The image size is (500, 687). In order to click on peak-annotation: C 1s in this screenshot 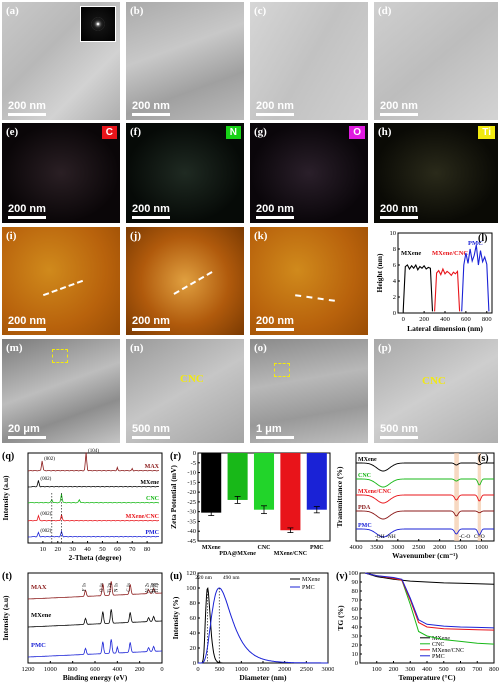, I will do `click(129, 587)`.